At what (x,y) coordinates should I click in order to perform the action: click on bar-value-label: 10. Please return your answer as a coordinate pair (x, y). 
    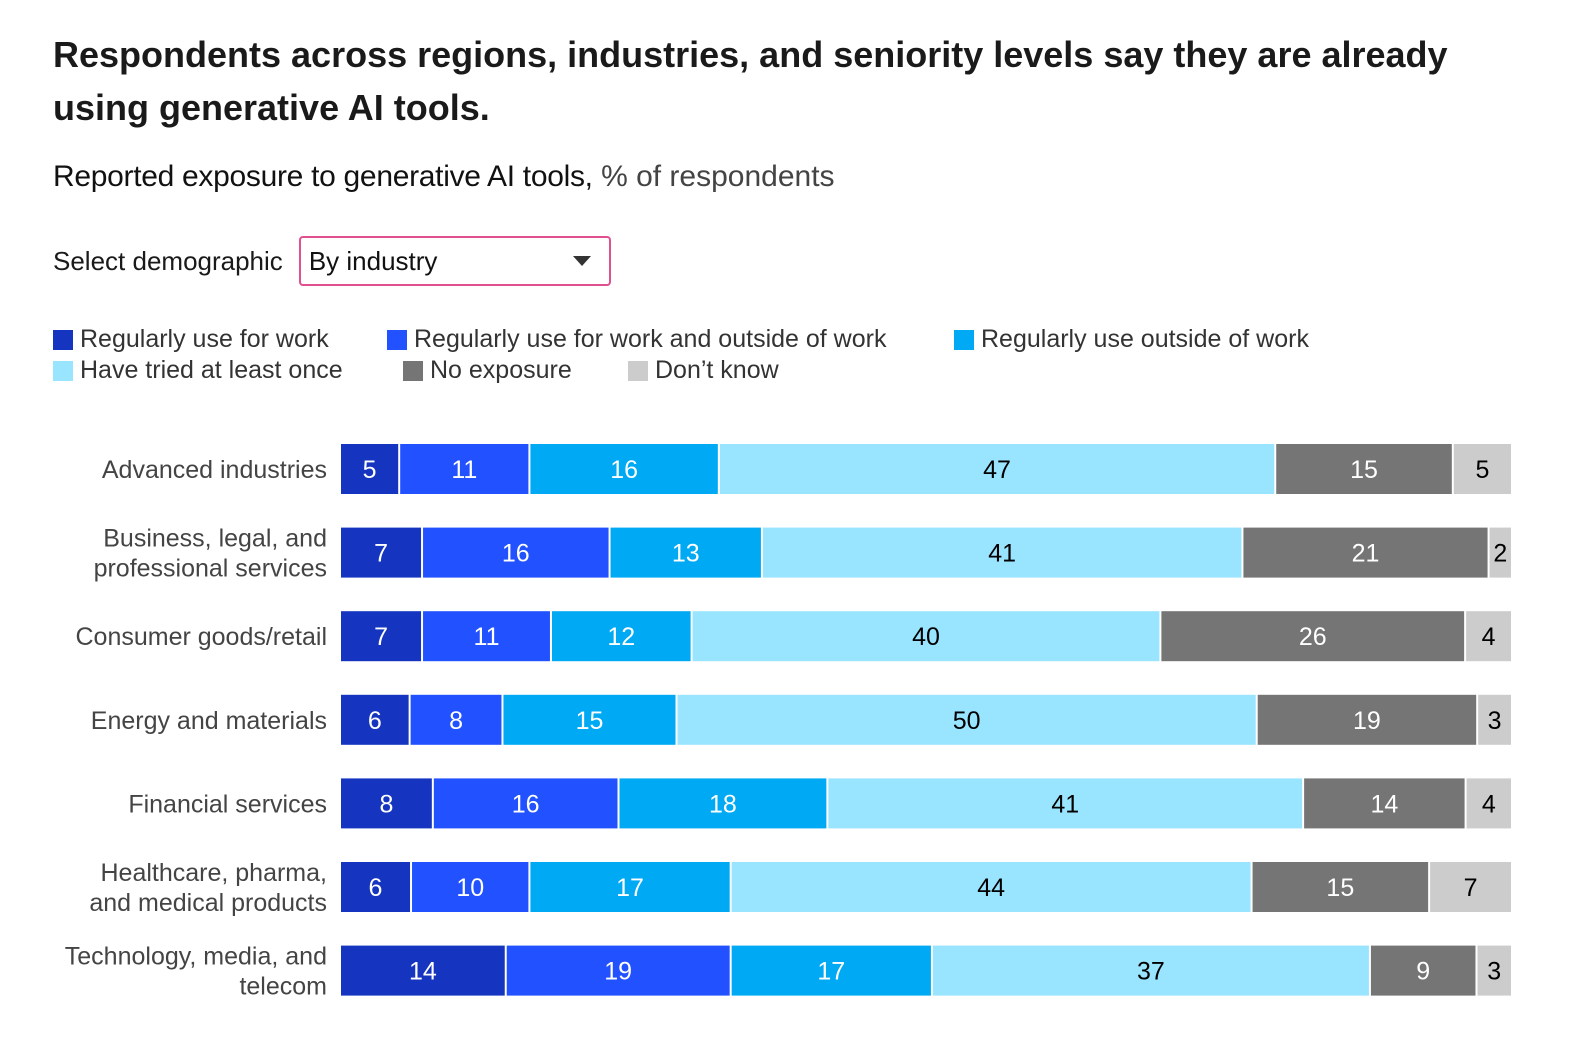
    Looking at the image, I should click on (470, 888).